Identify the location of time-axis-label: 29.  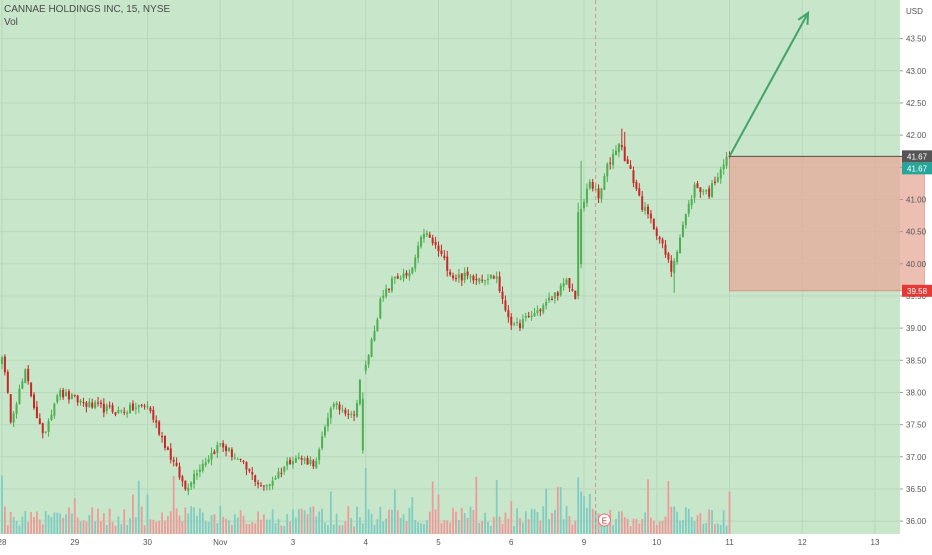
(74, 542).